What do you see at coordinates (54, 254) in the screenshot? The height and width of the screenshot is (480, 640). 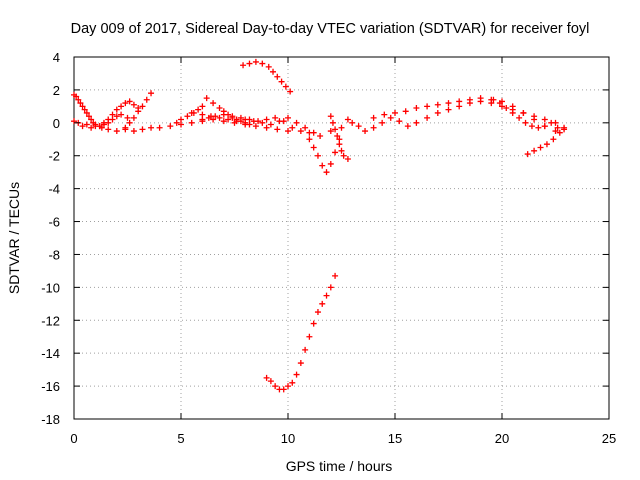 I see `y-tick-label: -8` at bounding box center [54, 254].